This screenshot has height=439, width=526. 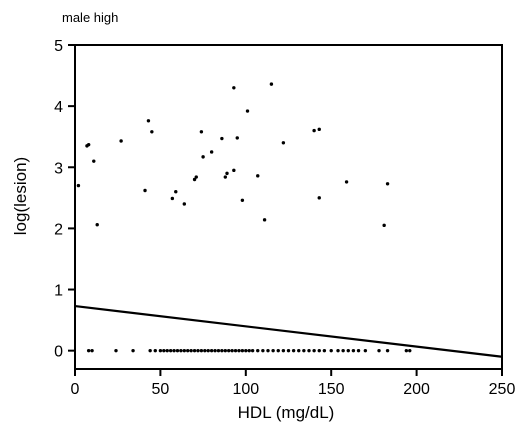 What do you see at coordinates (20, 196) in the screenshot?
I see `y-axis-label: log(lesion)` at bounding box center [20, 196].